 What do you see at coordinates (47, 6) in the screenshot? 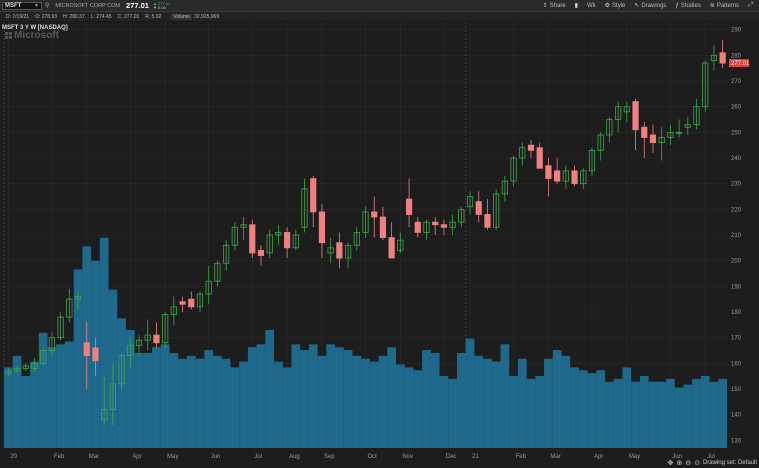
I see `search-icon: ⚲` at bounding box center [47, 6].